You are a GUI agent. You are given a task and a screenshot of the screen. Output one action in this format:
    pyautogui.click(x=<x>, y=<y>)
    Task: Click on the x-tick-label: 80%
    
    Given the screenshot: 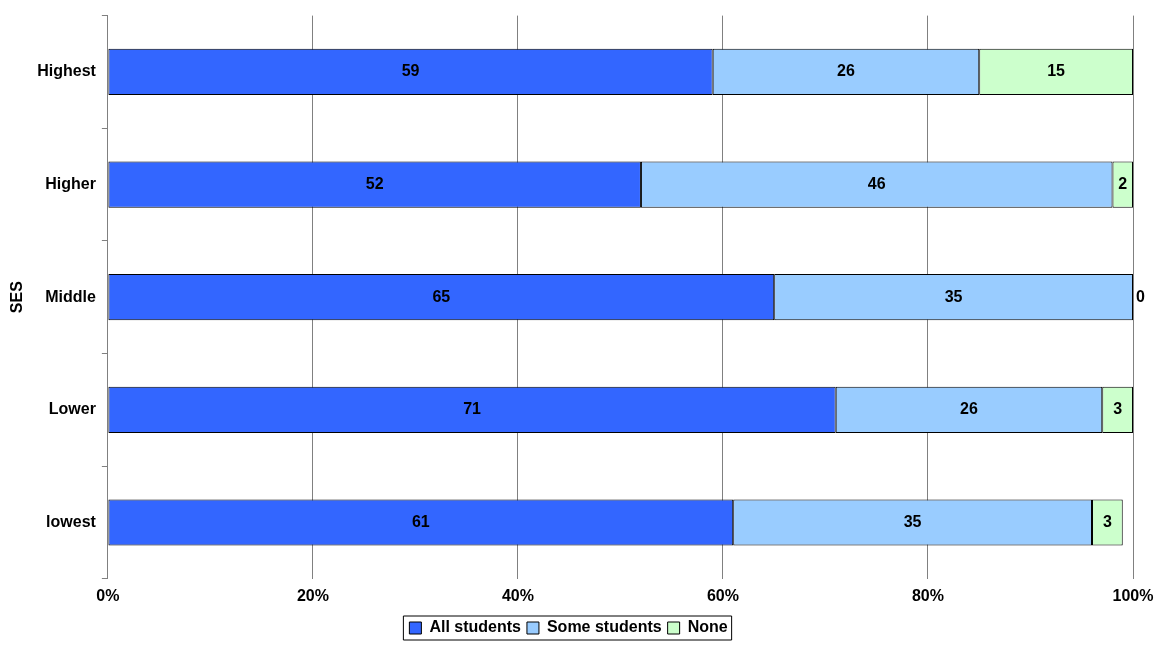 What is the action you would take?
    pyautogui.click(x=927, y=595)
    